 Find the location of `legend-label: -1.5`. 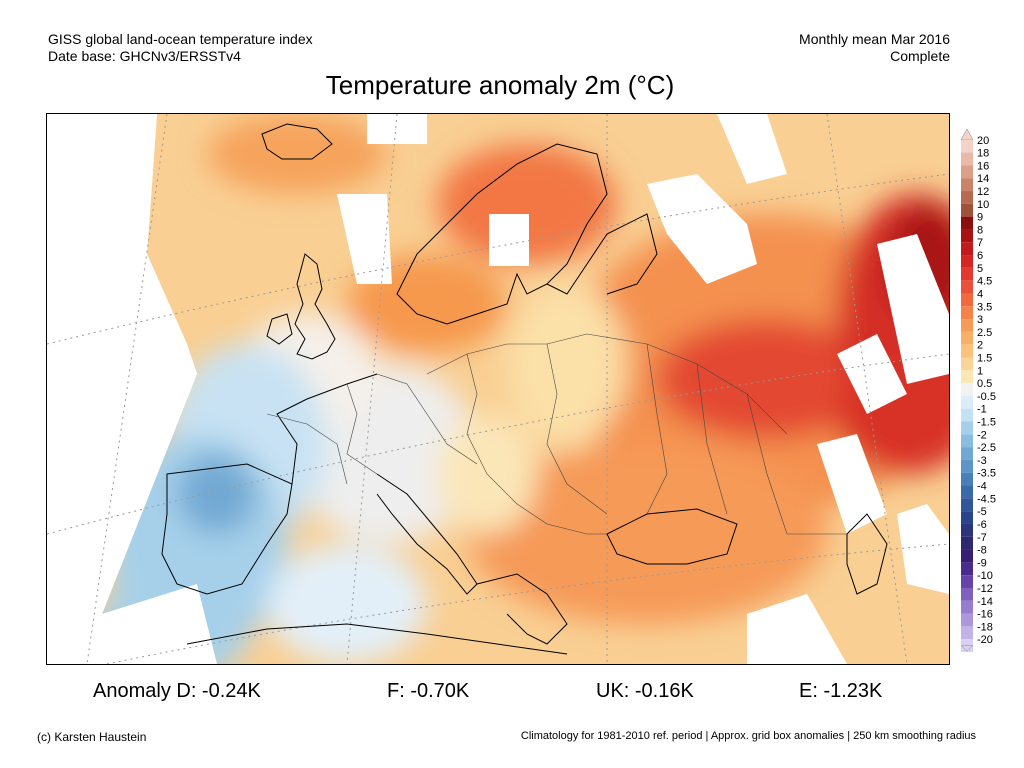

legend-label: -1.5 is located at coordinates (986, 423).